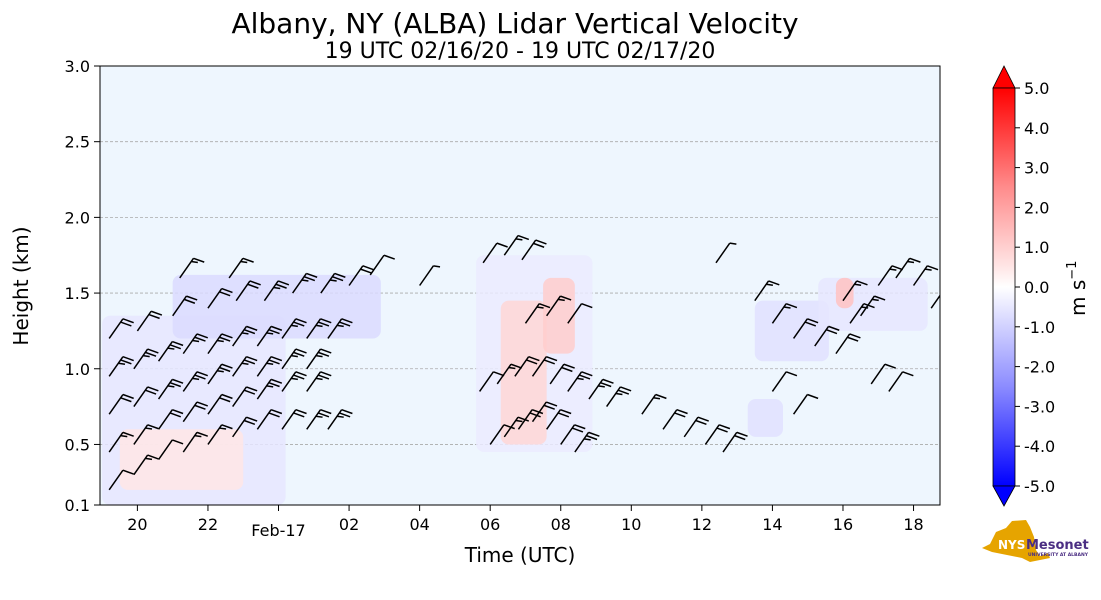 This screenshot has width=1101, height=600. What do you see at coordinates (1036, 207) in the screenshot?
I see `colorbar-tick-label: 2.0` at bounding box center [1036, 207].